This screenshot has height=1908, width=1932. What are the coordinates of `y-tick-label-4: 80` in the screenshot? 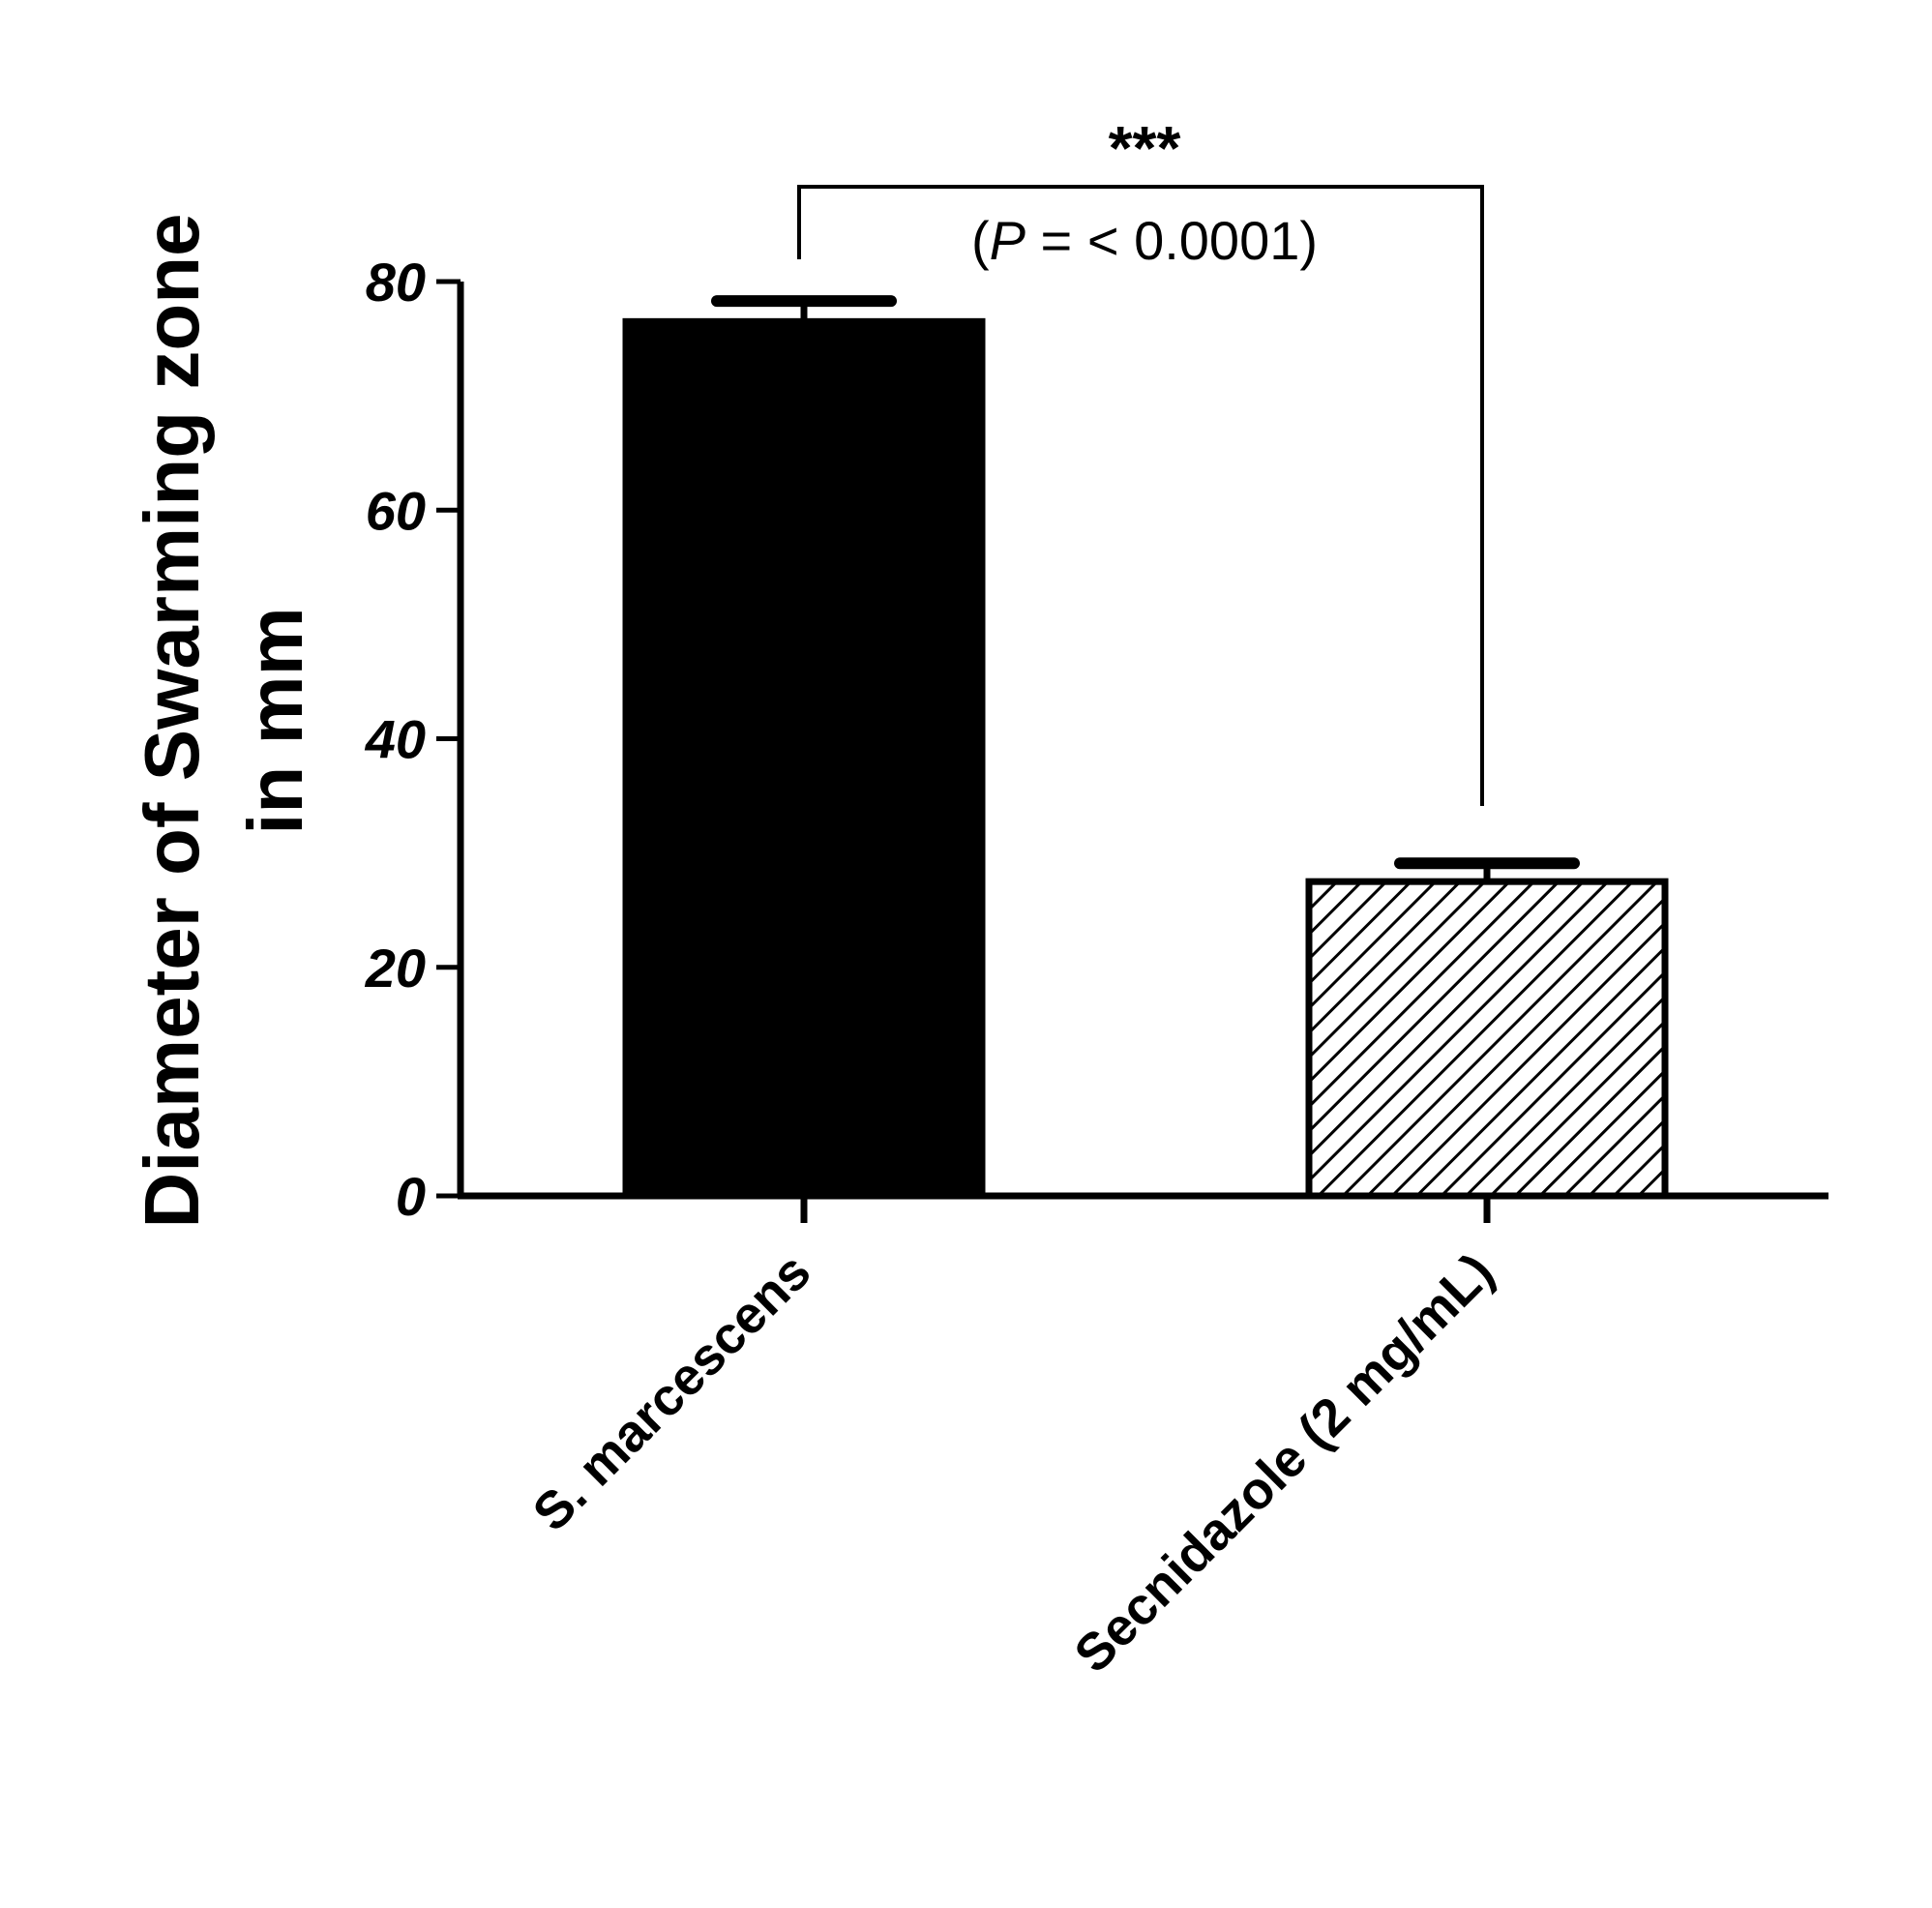 It's located at (396, 282).